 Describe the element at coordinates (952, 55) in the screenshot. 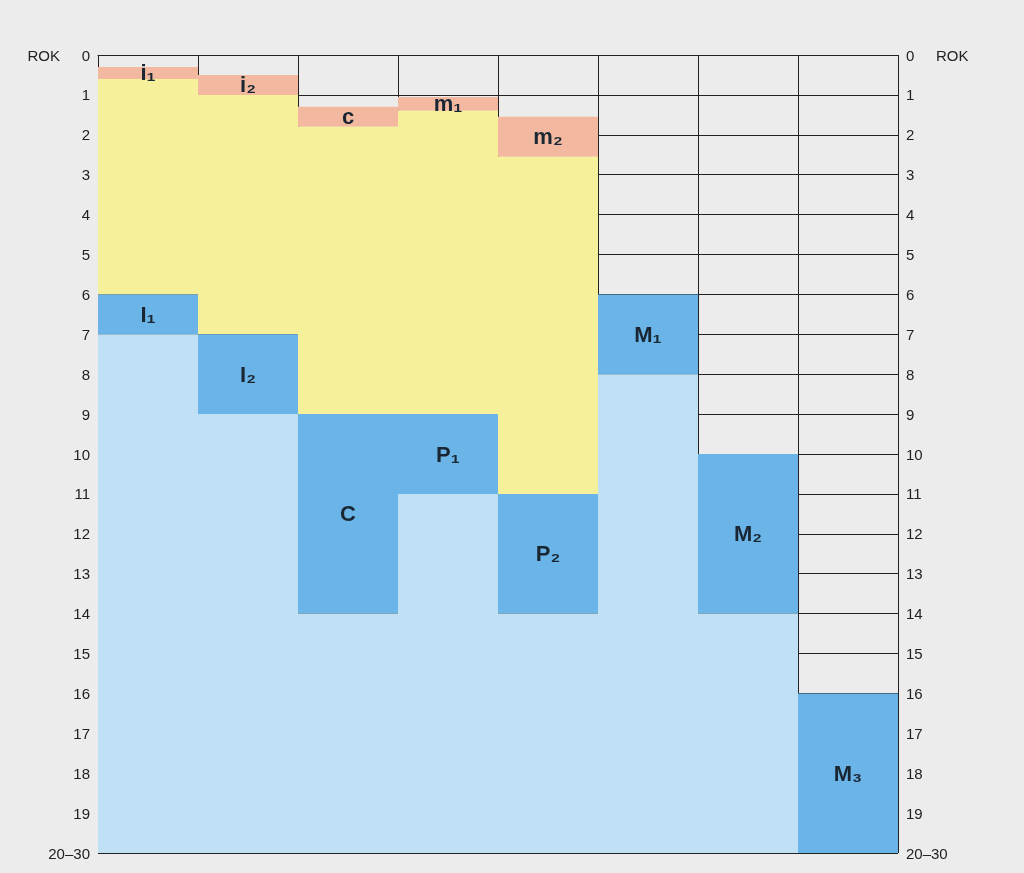

I see `y2-axis-title: ROK` at that location.